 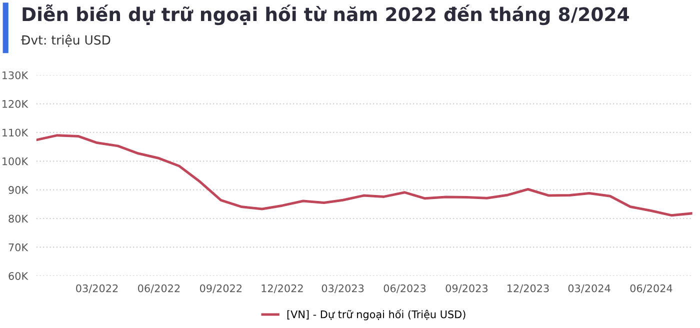 I want to click on x-tick-label: 06/2022, so click(x=159, y=289).